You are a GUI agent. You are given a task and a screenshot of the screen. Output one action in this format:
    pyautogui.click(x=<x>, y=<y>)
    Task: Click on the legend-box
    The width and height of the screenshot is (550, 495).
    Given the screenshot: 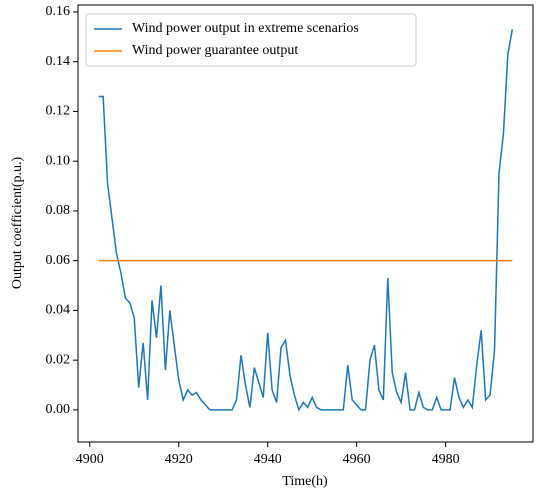 What is the action you would take?
    pyautogui.click(x=251, y=40)
    